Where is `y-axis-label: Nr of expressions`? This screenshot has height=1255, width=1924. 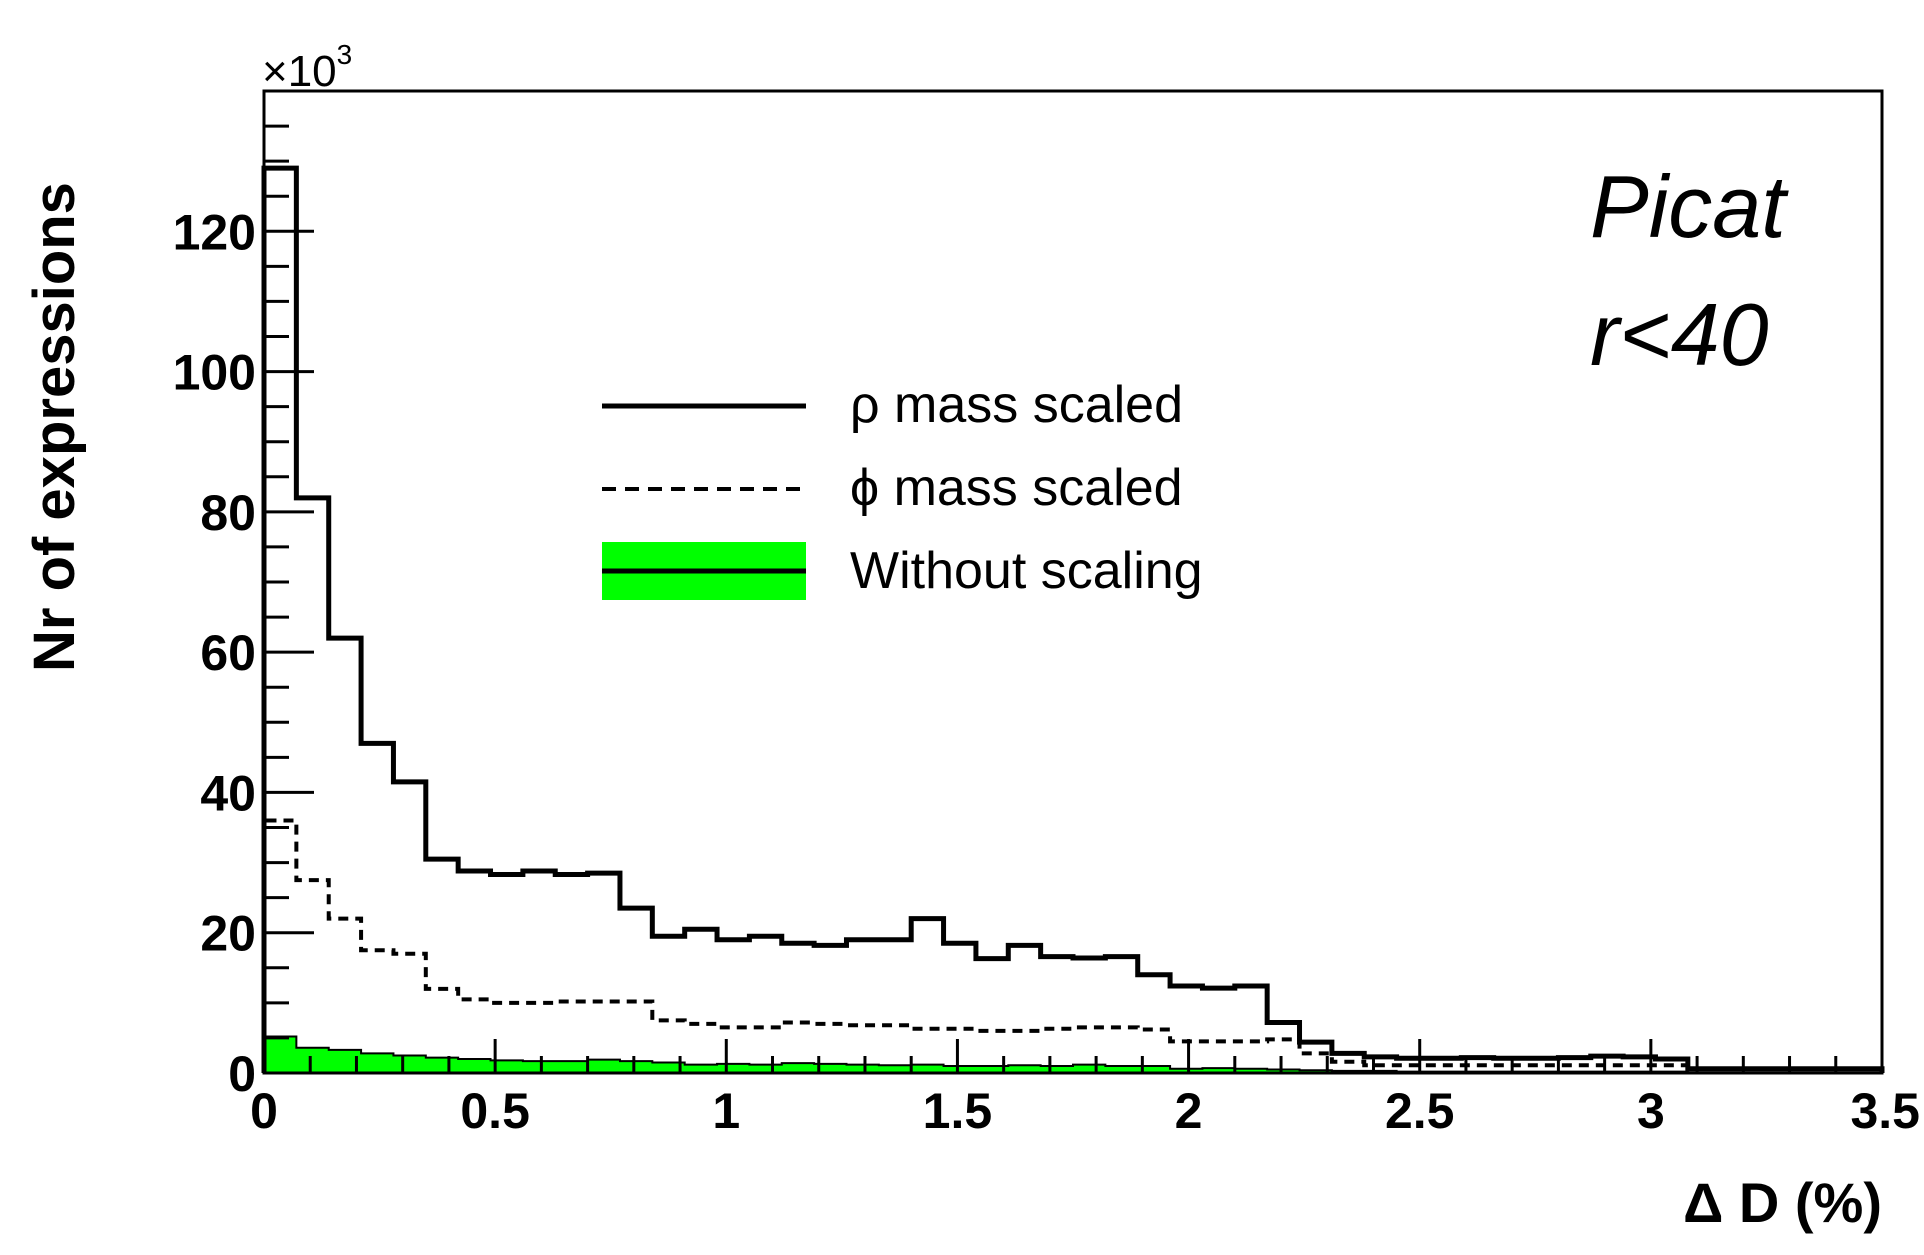 y-axis-label: Nr of expressions is located at coordinates (54, 427).